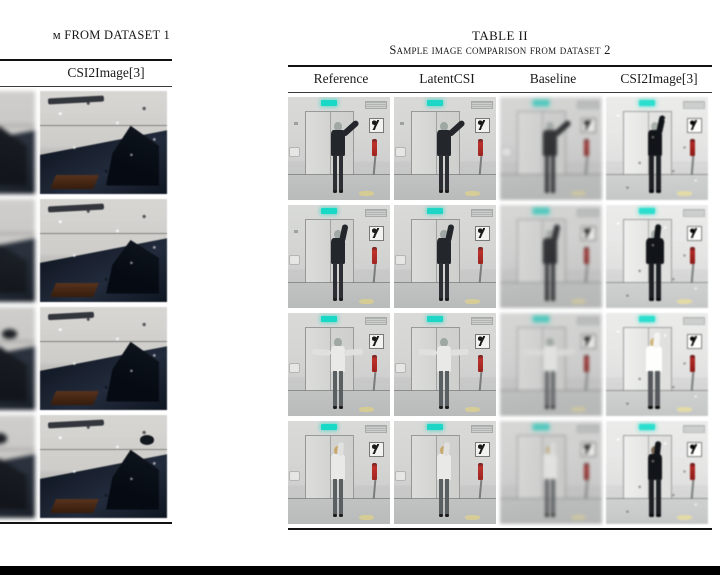 The width and height of the screenshot is (720, 575). What do you see at coordinates (500, 93) in the screenshot?
I see `table2-header-rule` at bounding box center [500, 93].